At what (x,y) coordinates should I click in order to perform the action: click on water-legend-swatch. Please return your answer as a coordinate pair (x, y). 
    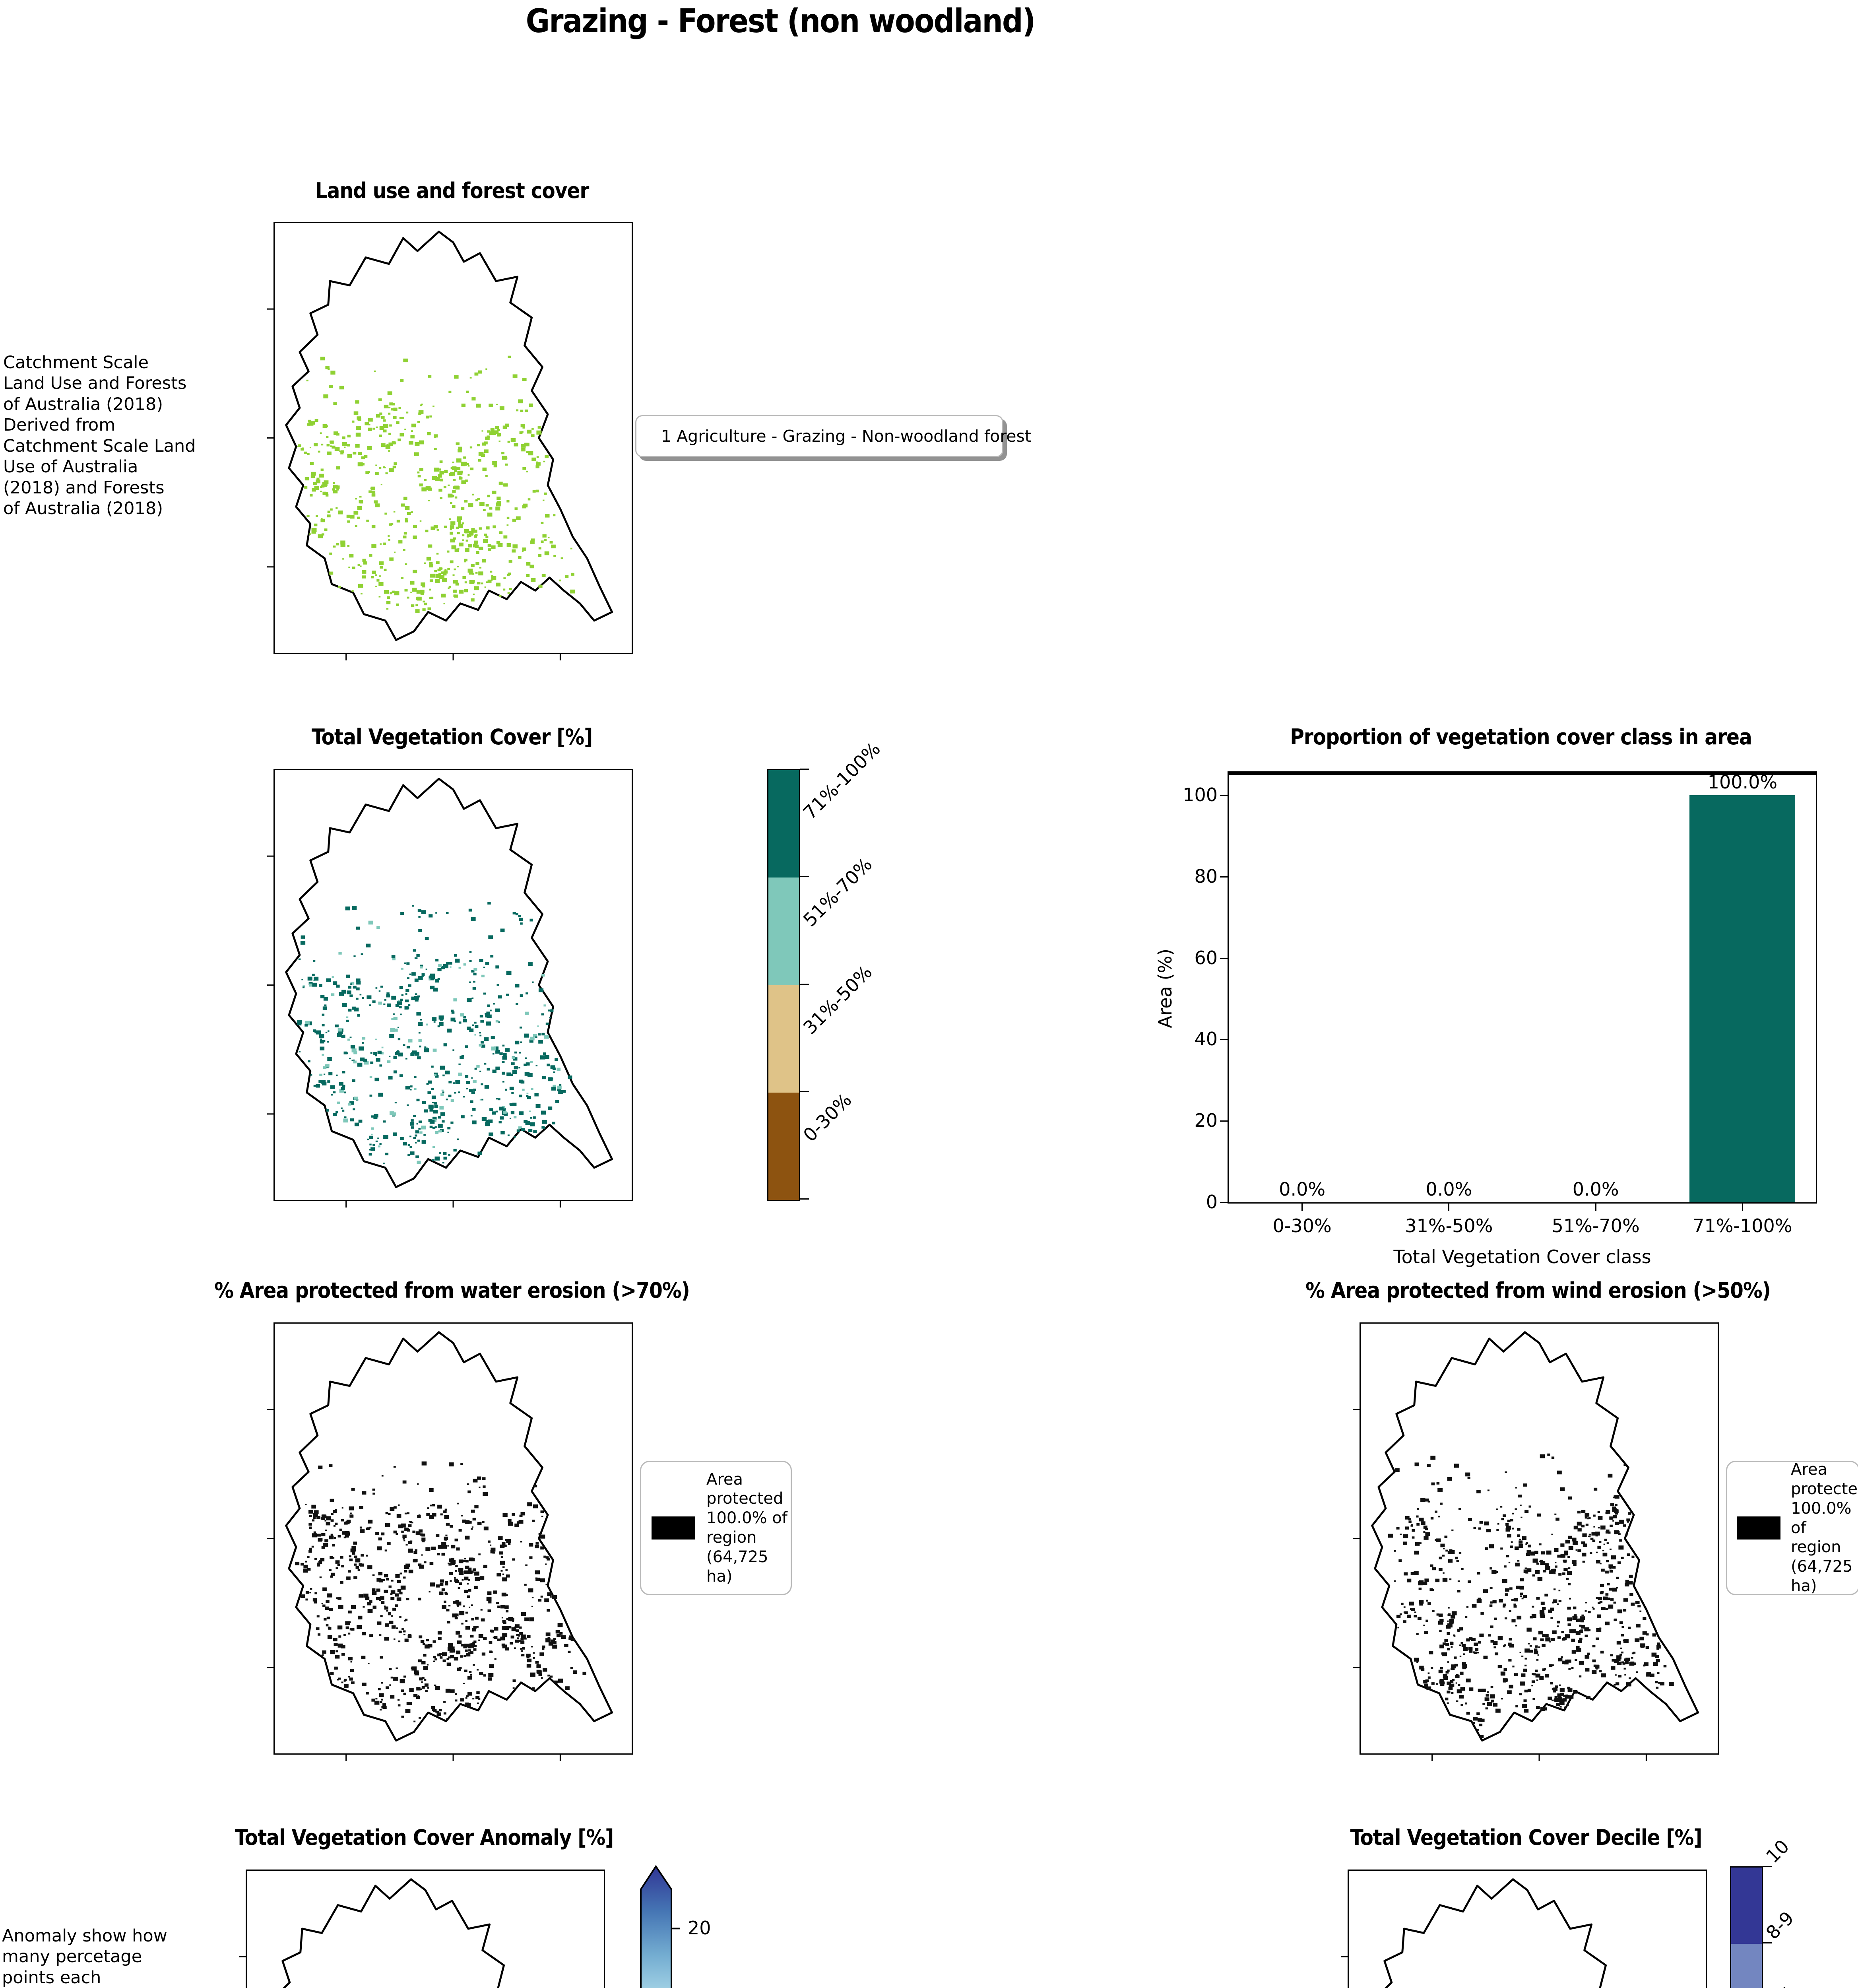
    Looking at the image, I should click on (673, 1528).